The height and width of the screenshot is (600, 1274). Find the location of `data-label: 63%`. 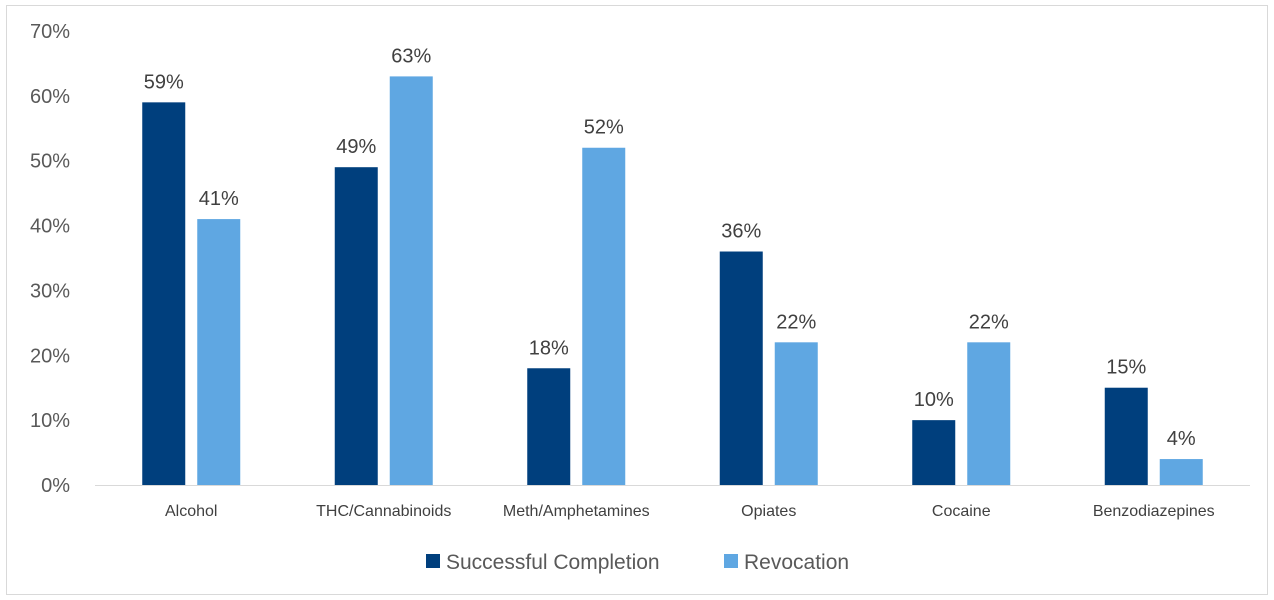

data-label: 63% is located at coordinates (411, 56).